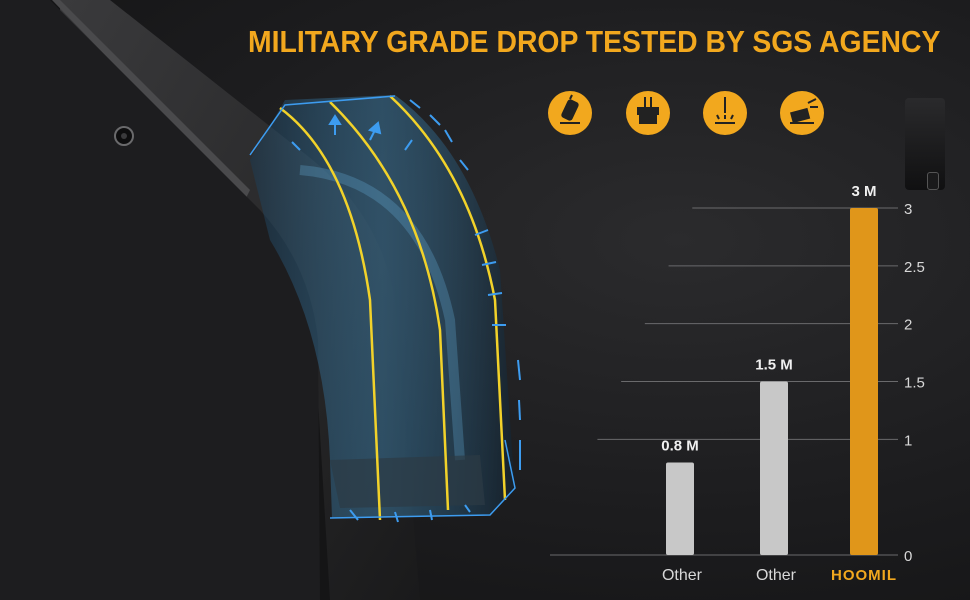  Describe the element at coordinates (680, 445) in the screenshot. I see `data-label: 0.8 M` at that location.